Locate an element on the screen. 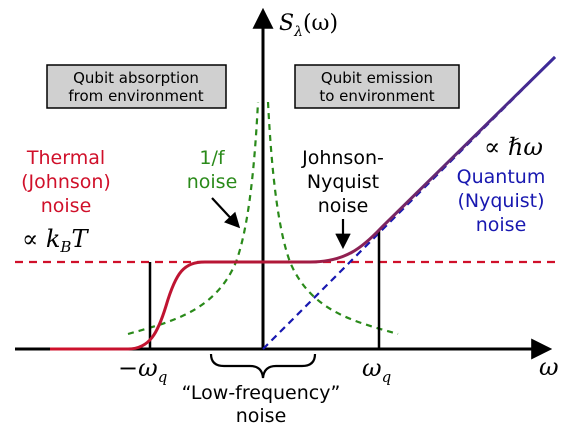 The width and height of the screenshot is (564, 428). one-over-f-label: 1/f noise is located at coordinates (212, 170).